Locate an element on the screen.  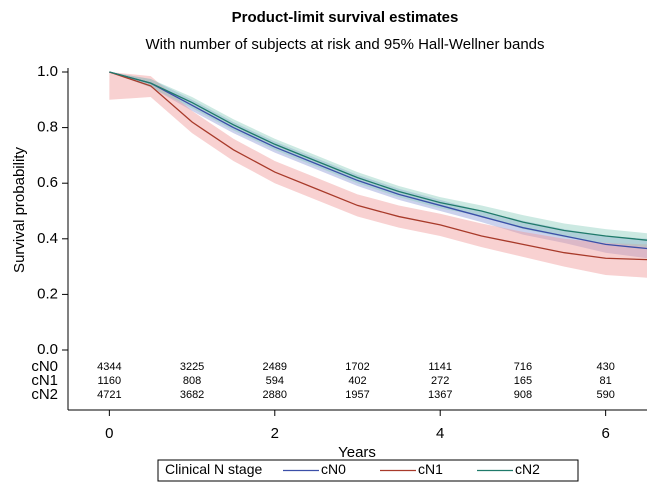
risk-count: 4344 is located at coordinates (109, 367).